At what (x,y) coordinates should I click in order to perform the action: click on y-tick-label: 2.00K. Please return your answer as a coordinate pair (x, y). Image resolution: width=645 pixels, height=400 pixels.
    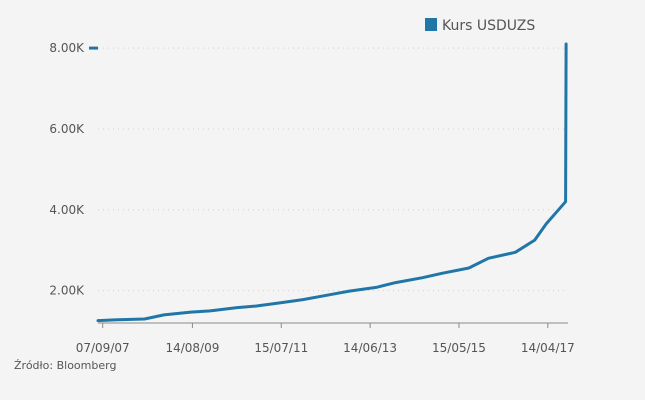
    Looking at the image, I should click on (67, 291).